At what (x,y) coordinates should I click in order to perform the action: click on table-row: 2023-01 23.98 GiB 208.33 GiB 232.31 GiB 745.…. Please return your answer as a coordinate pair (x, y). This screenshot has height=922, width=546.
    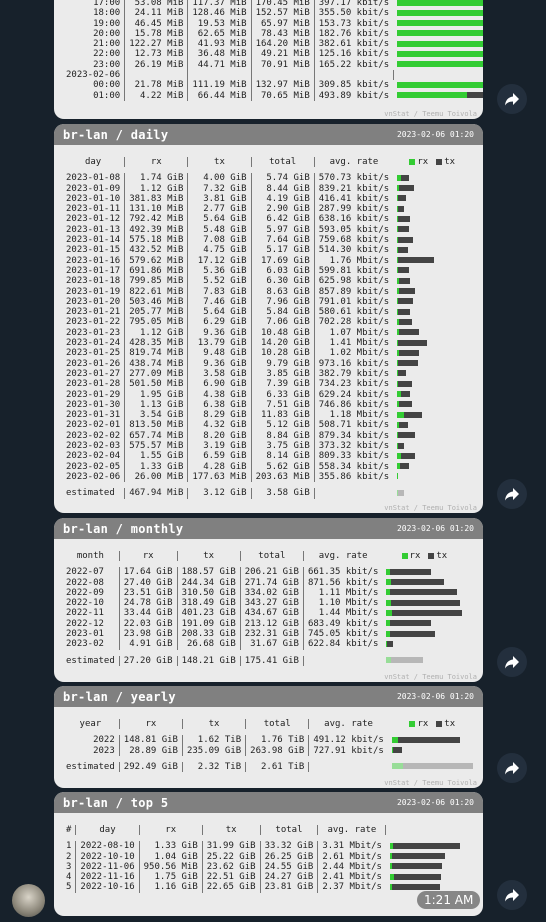
    Looking at the image, I should click on (264, 634).